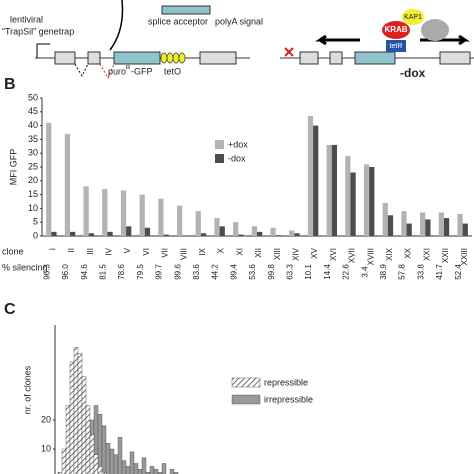 The height and width of the screenshot is (474, 474). Describe the element at coordinates (233, 272) in the screenshot. I see `silencing-label: 99.4` at that location.